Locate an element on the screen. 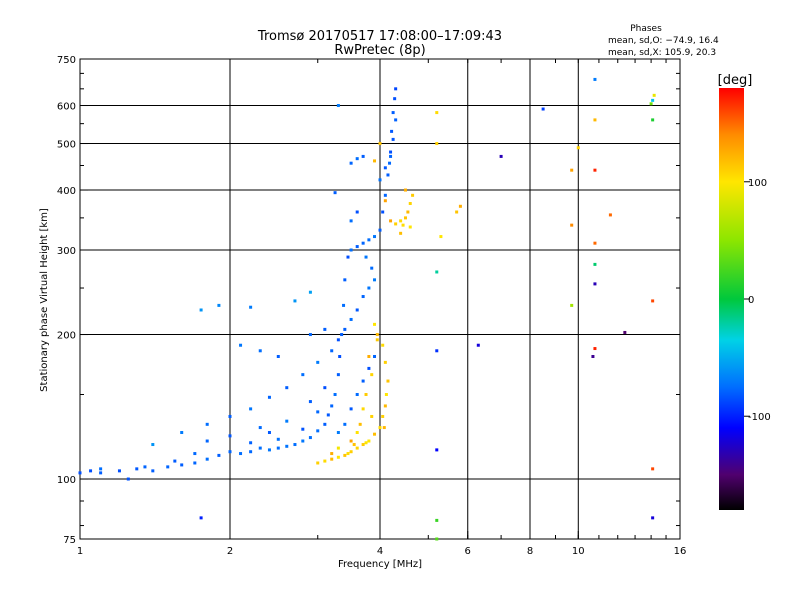 The image size is (800, 600). y-tick-label: 300 is located at coordinates (66, 251).